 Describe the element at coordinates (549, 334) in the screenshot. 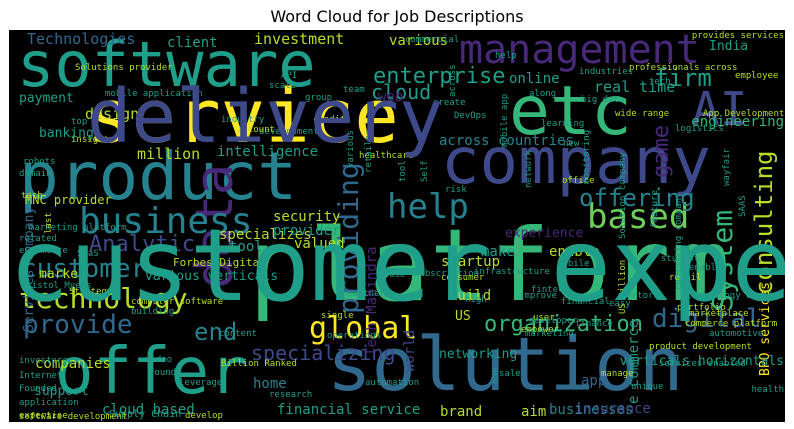

I see `cloud-word: marketing` at that location.